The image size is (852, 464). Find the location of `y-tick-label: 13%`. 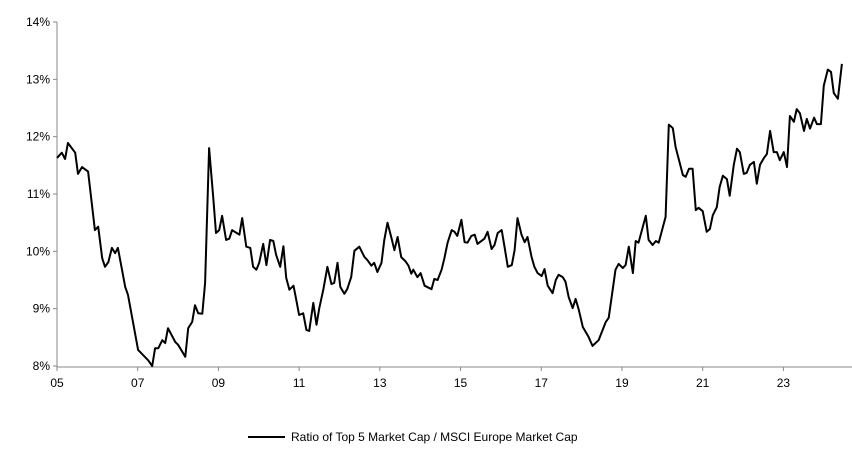

y-tick-label: 13% is located at coordinates (38, 79).